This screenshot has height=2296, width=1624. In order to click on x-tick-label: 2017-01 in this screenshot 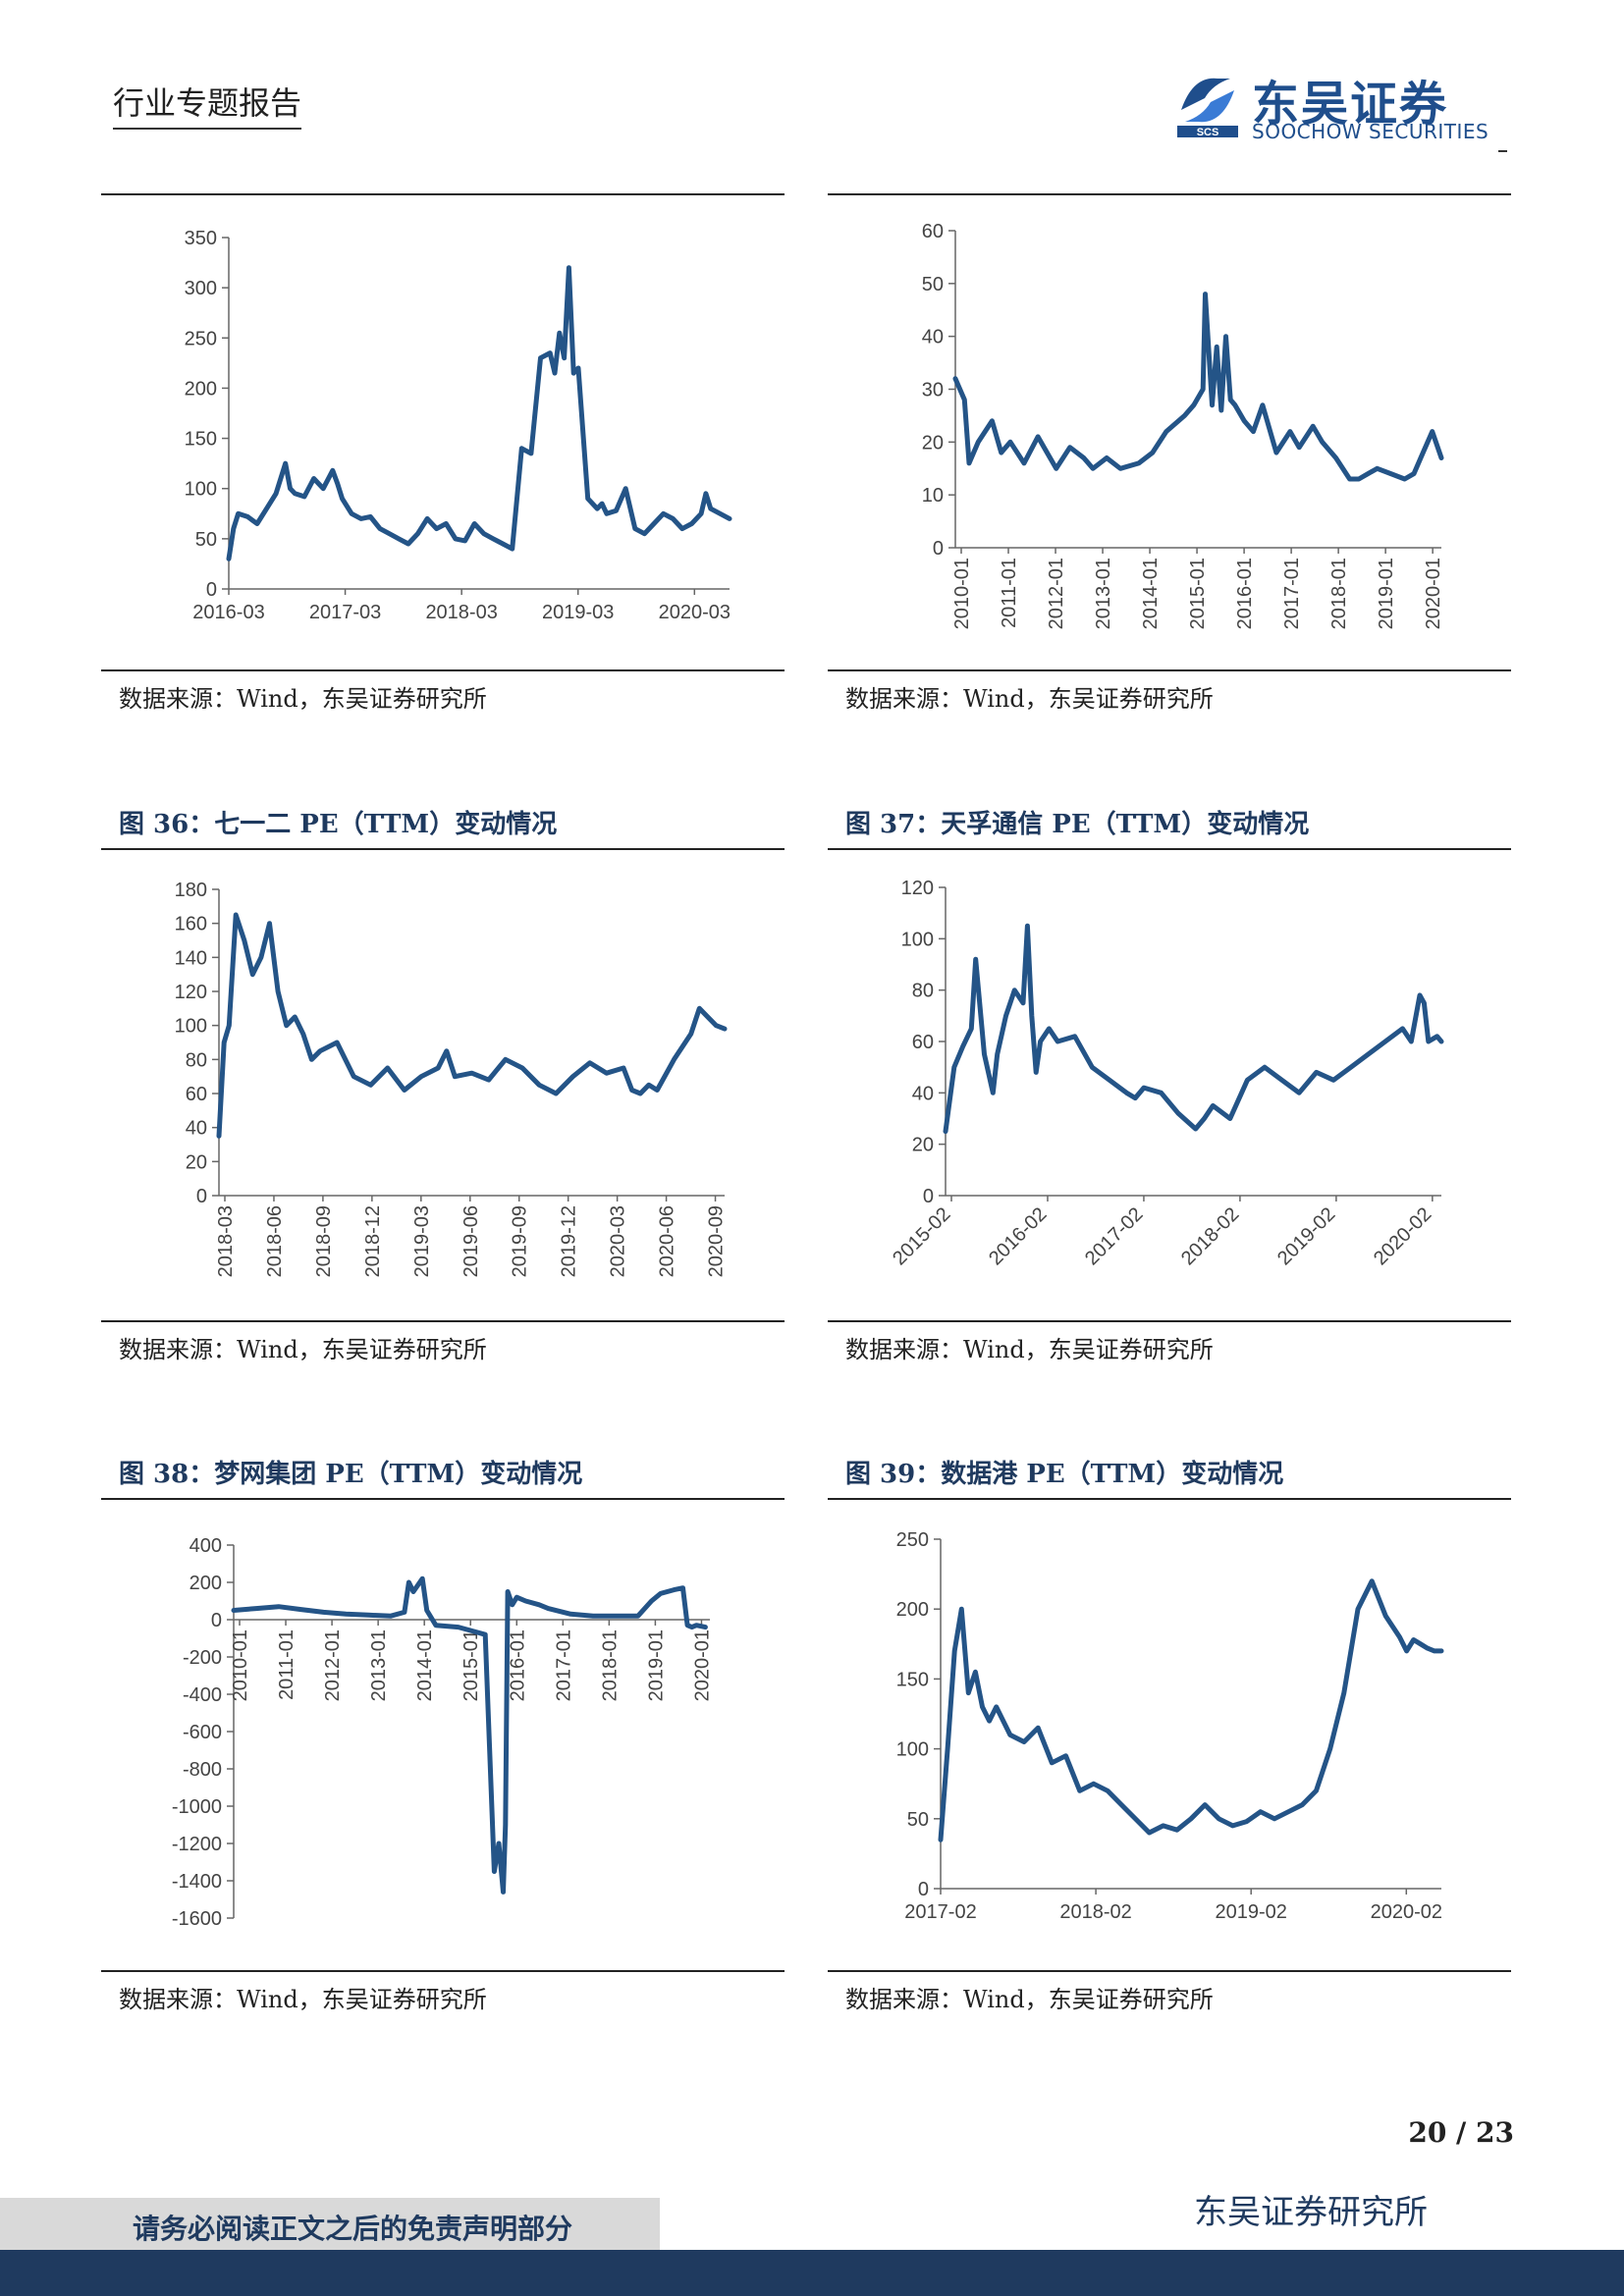, I will do `click(1292, 594)`.